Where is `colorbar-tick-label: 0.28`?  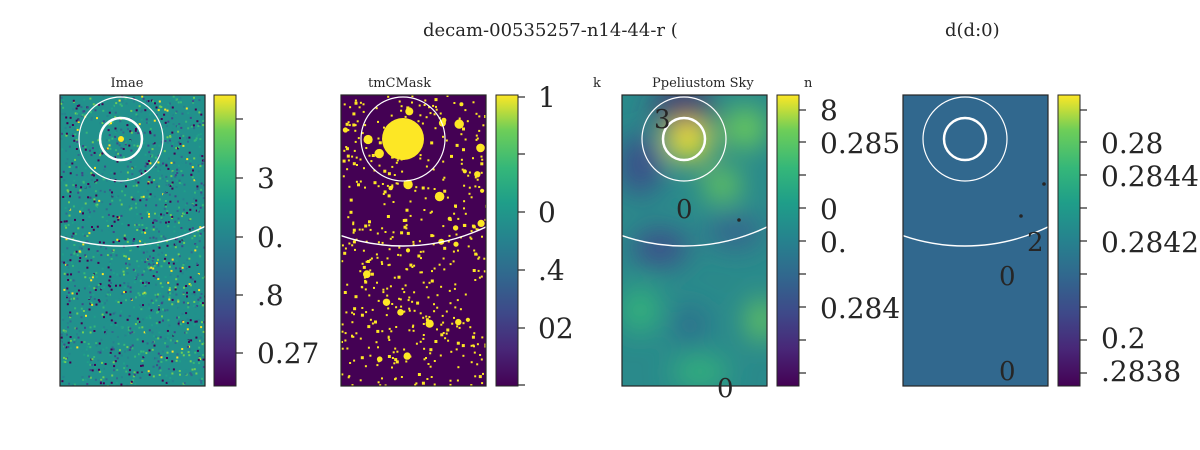
colorbar-tick-label: 0.28 is located at coordinates (1132, 143).